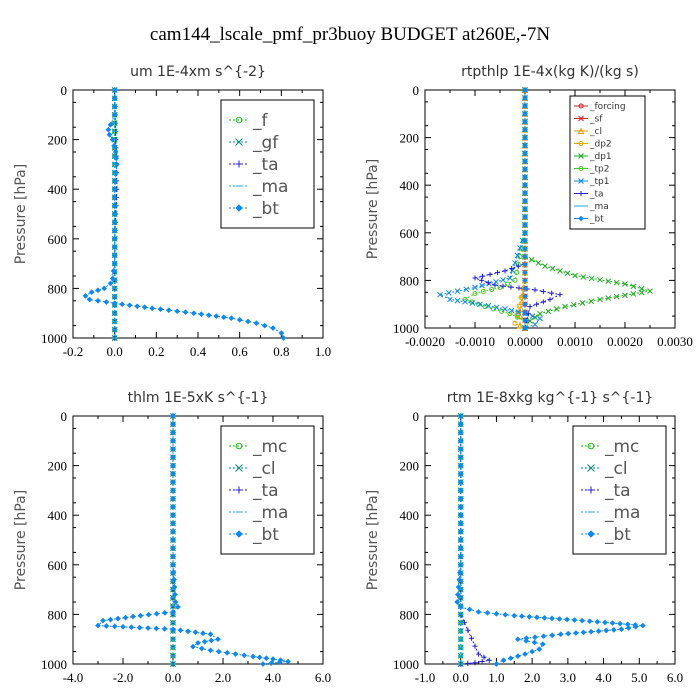  Describe the element at coordinates (58, 288) in the screenshot. I see `y-tick-label: 800` at that location.